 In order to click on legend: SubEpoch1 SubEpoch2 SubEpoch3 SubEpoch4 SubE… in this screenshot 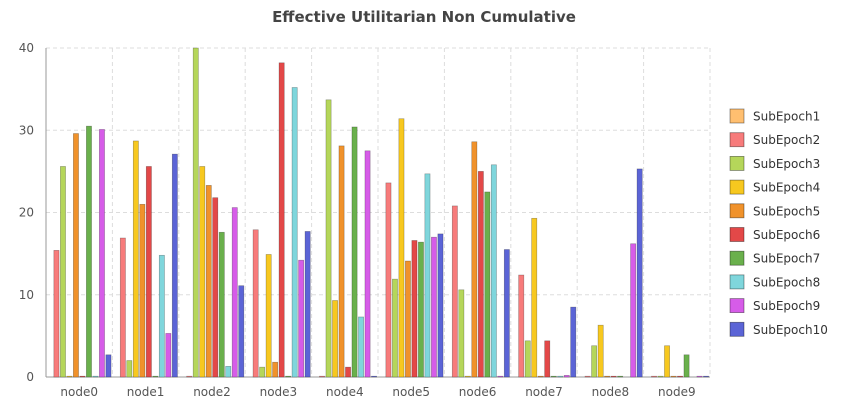, I will do `click(778, 222)`.